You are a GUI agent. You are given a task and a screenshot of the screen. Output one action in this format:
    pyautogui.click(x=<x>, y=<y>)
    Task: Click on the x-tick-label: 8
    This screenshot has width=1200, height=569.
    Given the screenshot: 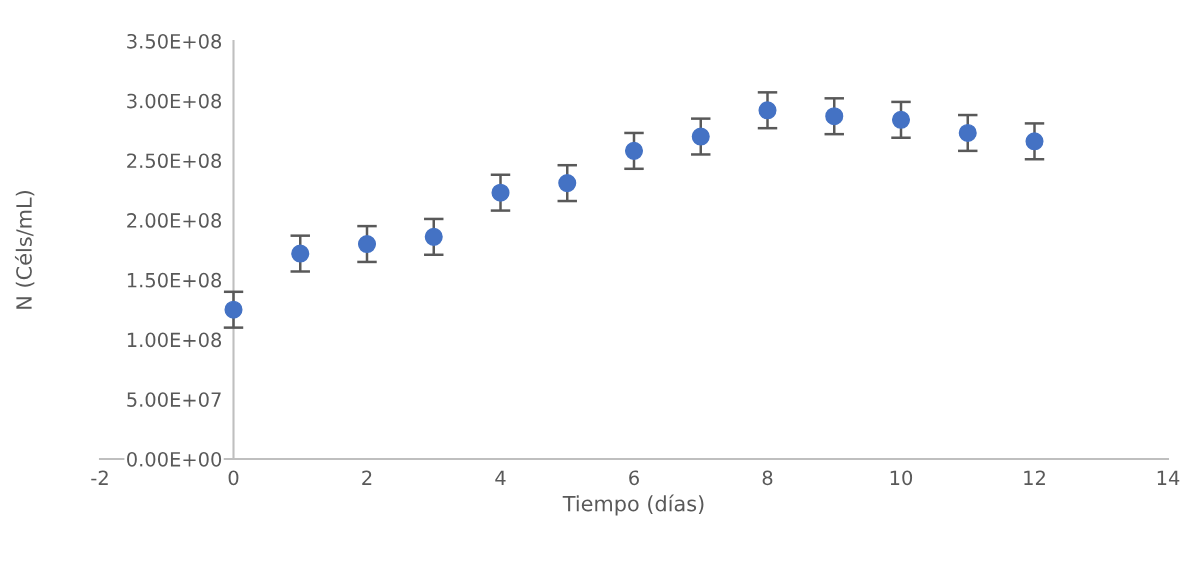 What is the action you would take?
    pyautogui.click(x=767, y=478)
    